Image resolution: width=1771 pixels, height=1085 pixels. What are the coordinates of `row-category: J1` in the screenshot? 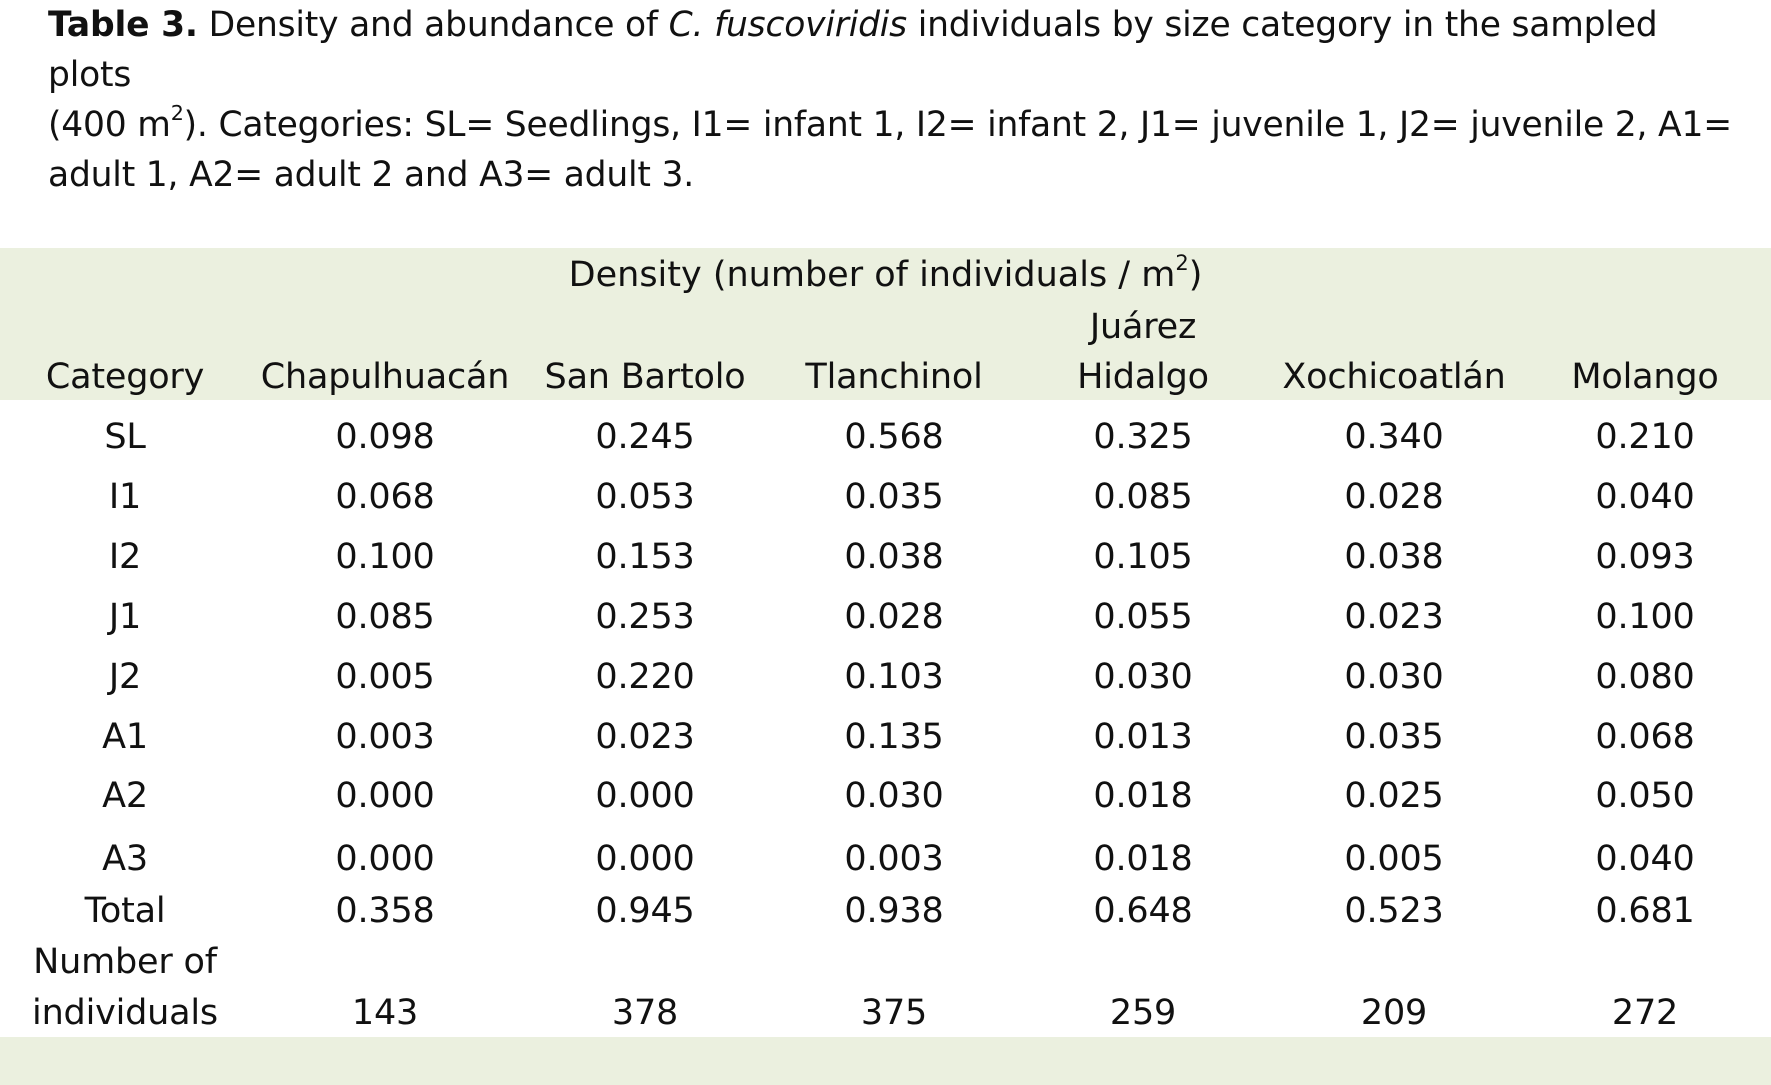 It's located at (125, 617).